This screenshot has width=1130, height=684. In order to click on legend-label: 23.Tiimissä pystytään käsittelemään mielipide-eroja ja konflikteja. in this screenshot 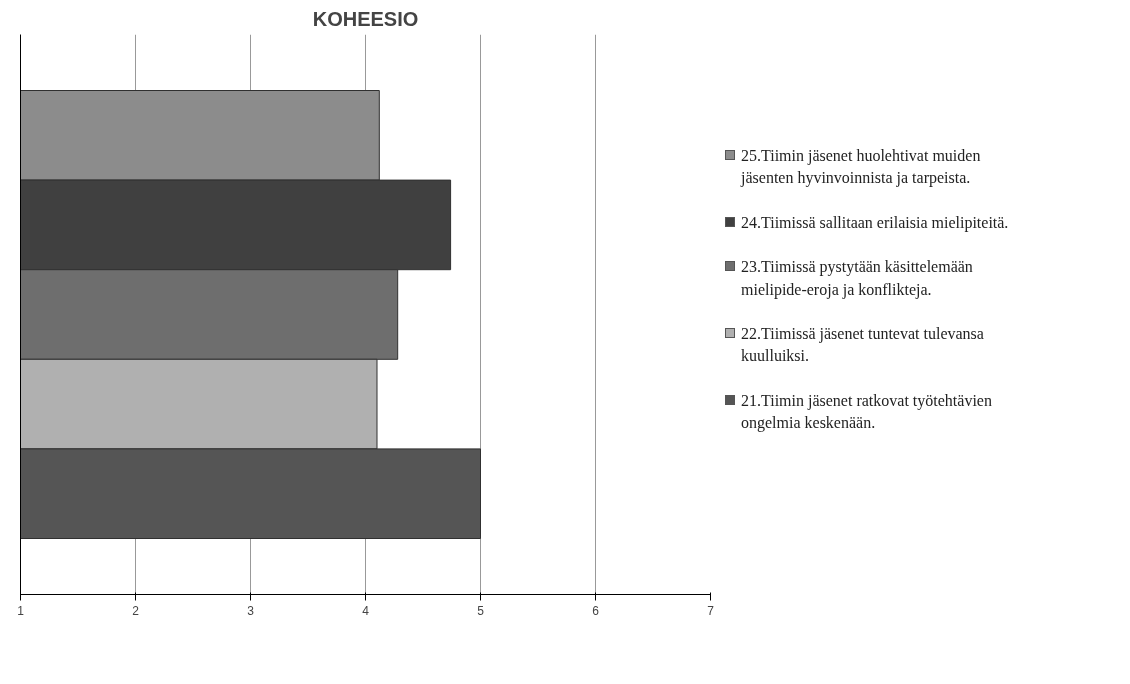, I will do `click(857, 279)`.